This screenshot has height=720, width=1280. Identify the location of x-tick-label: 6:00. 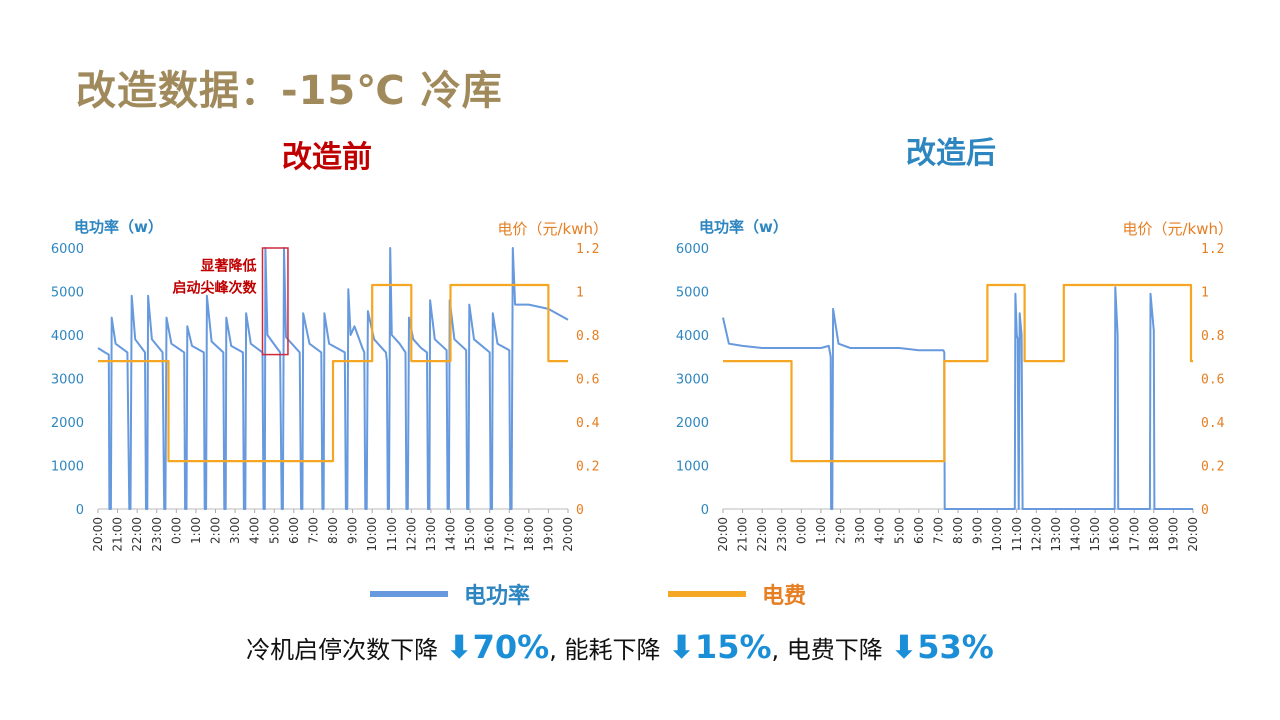
(919, 530).